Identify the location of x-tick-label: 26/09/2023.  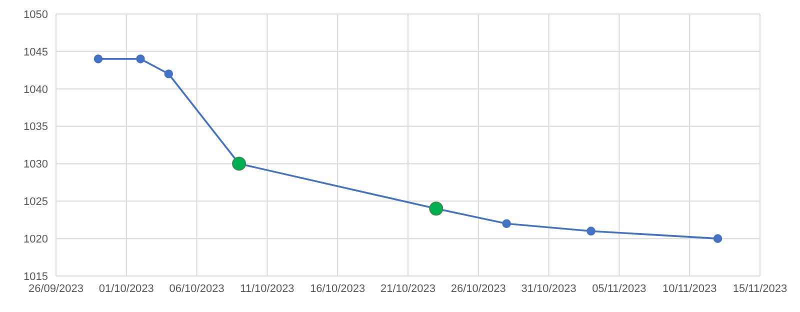
(56, 288).